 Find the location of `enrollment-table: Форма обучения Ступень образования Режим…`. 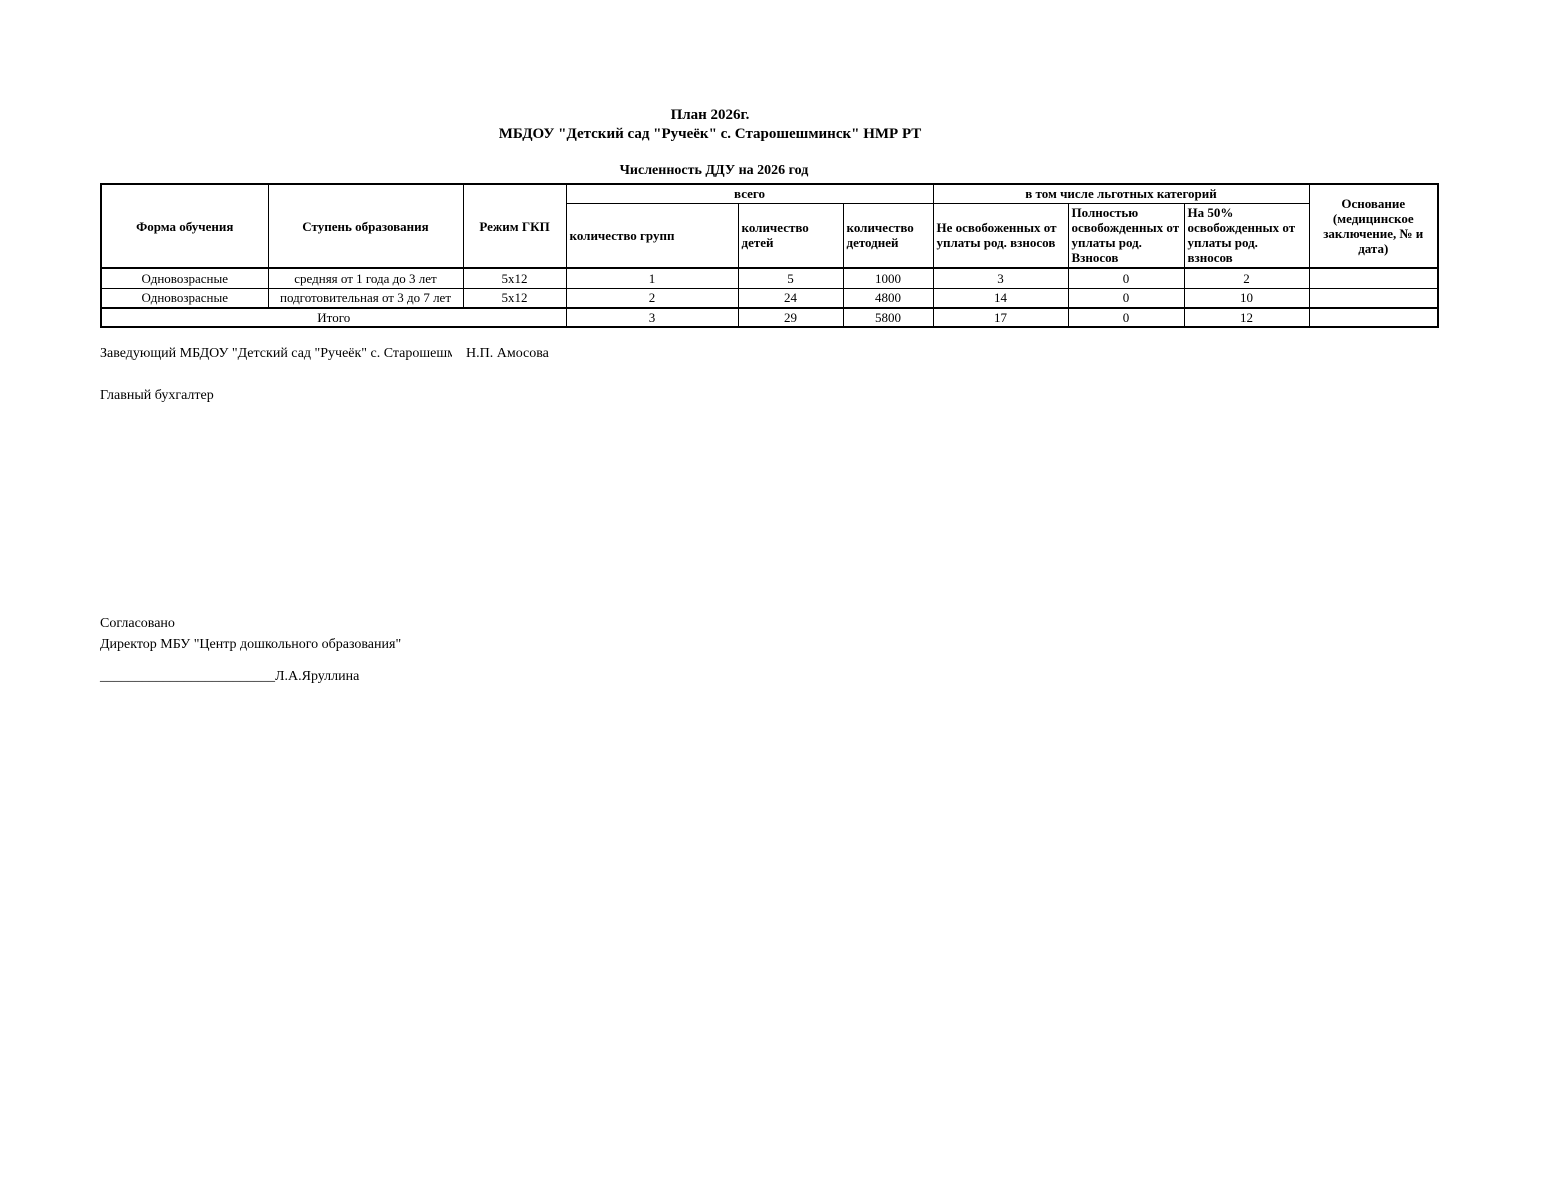

enrollment-table: Форма обучения Ступень образования Режим… is located at coordinates (769, 255).